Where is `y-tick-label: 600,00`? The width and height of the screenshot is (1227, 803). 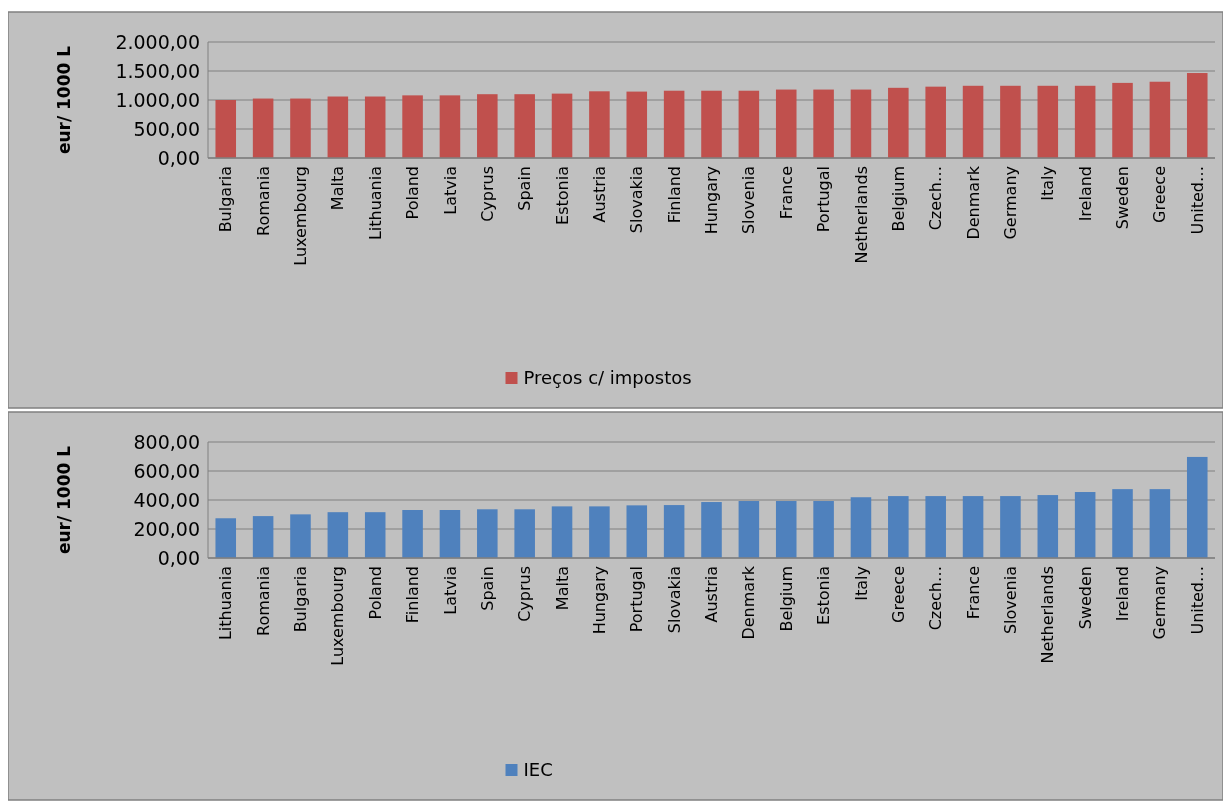
y-tick-label: 600,00 is located at coordinates (166, 470).